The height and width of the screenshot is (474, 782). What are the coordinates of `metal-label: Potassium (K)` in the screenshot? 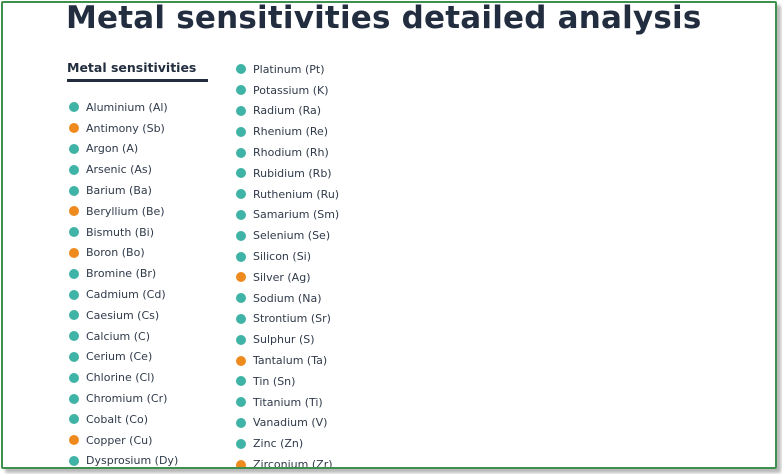 It's located at (291, 90).